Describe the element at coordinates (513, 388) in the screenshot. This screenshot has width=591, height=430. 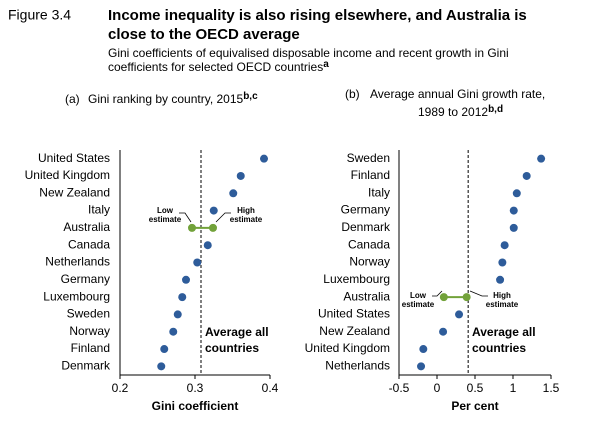
I see `x-tick-label: 1` at that location.